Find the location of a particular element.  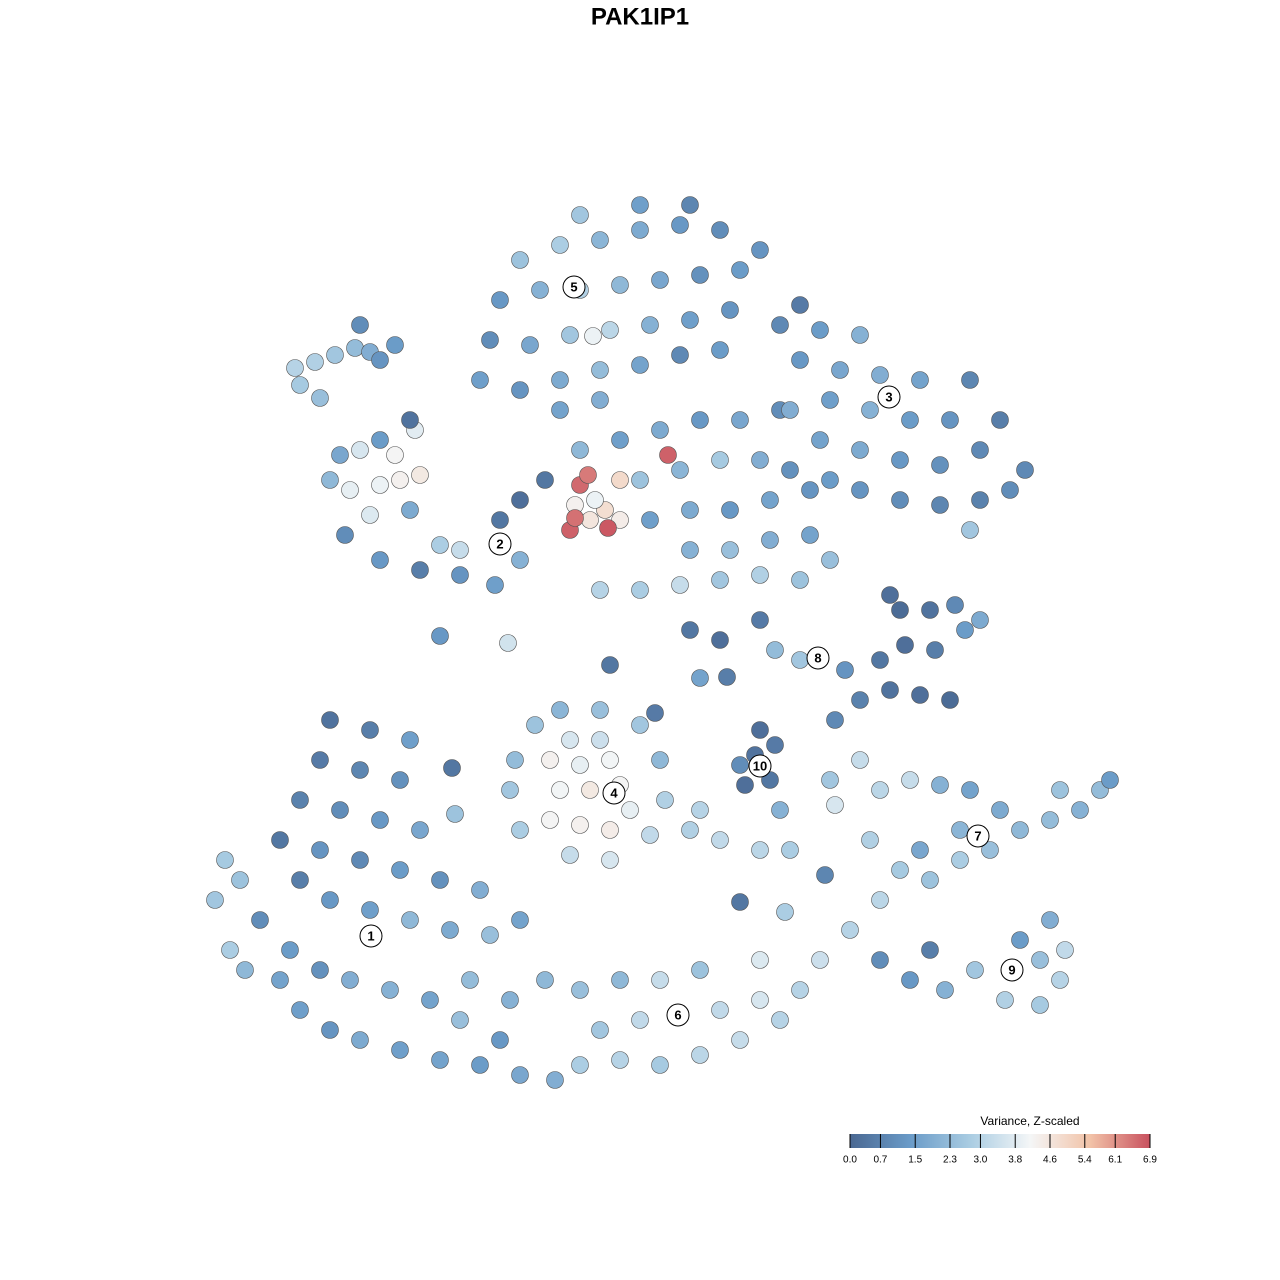

cluster-label: 7 is located at coordinates (977, 835).